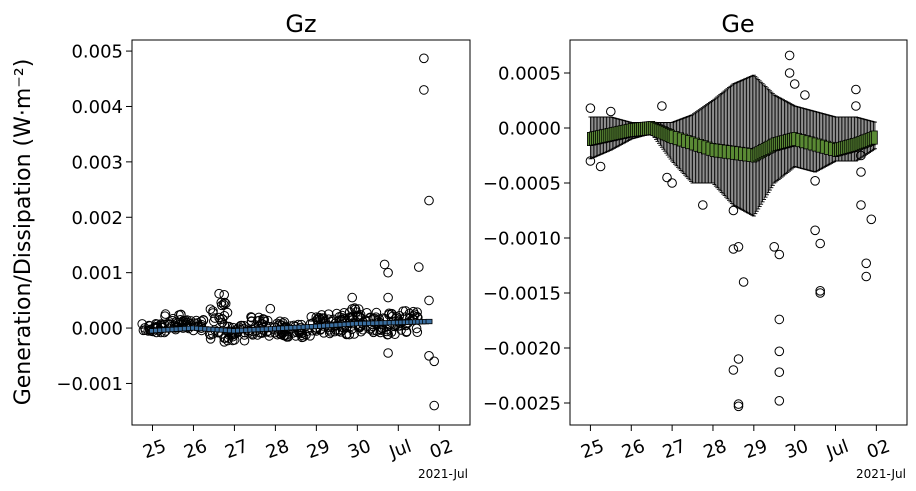  Describe the element at coordinates (674, 450) in the screenshot. I see `panel-ge-xtick-label: 27` at that location.